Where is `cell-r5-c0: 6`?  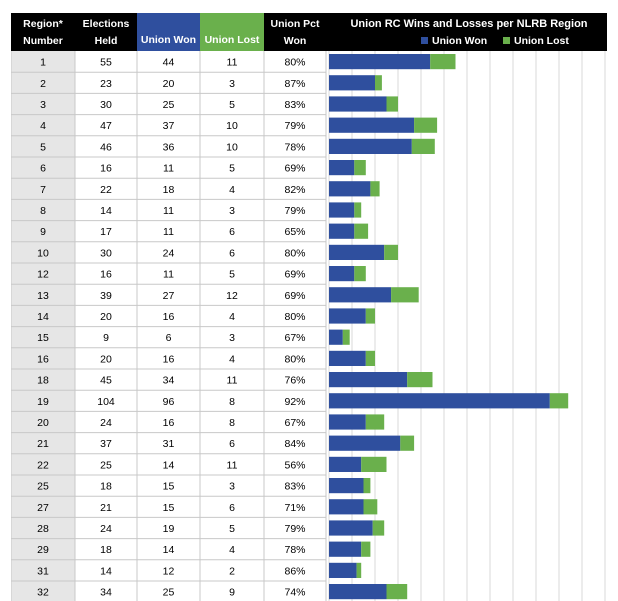
cell-r5-c0: 6 is located at coordinates (43, 169).